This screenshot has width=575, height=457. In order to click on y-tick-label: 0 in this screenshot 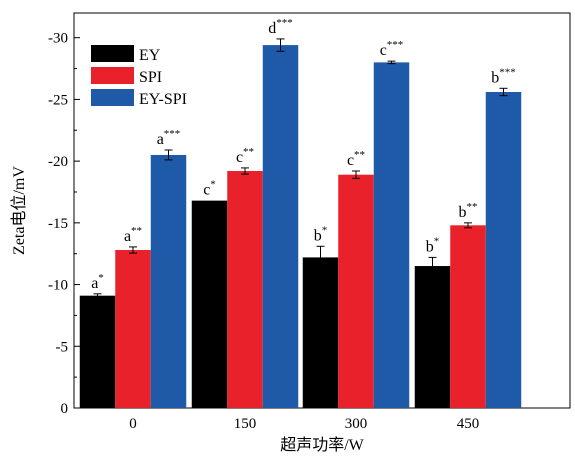, I will do `click(65, 409)`.